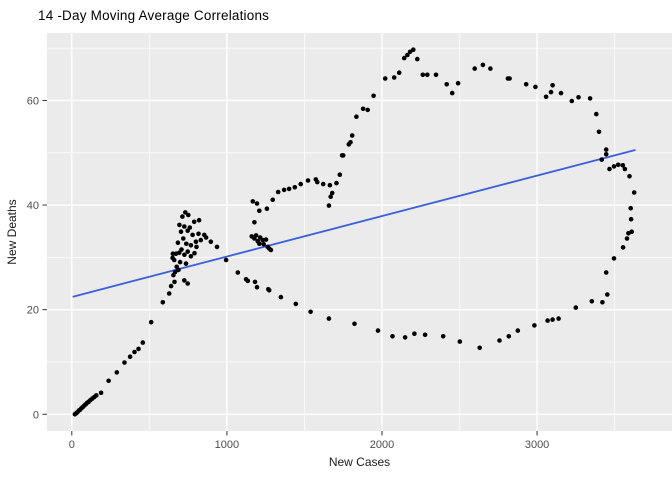 The image size is (672, 480). What do you see at coordinates (382, 445) in the screenshot?
I see `x-tick-label: 2000` at bounding box center [382, 445].